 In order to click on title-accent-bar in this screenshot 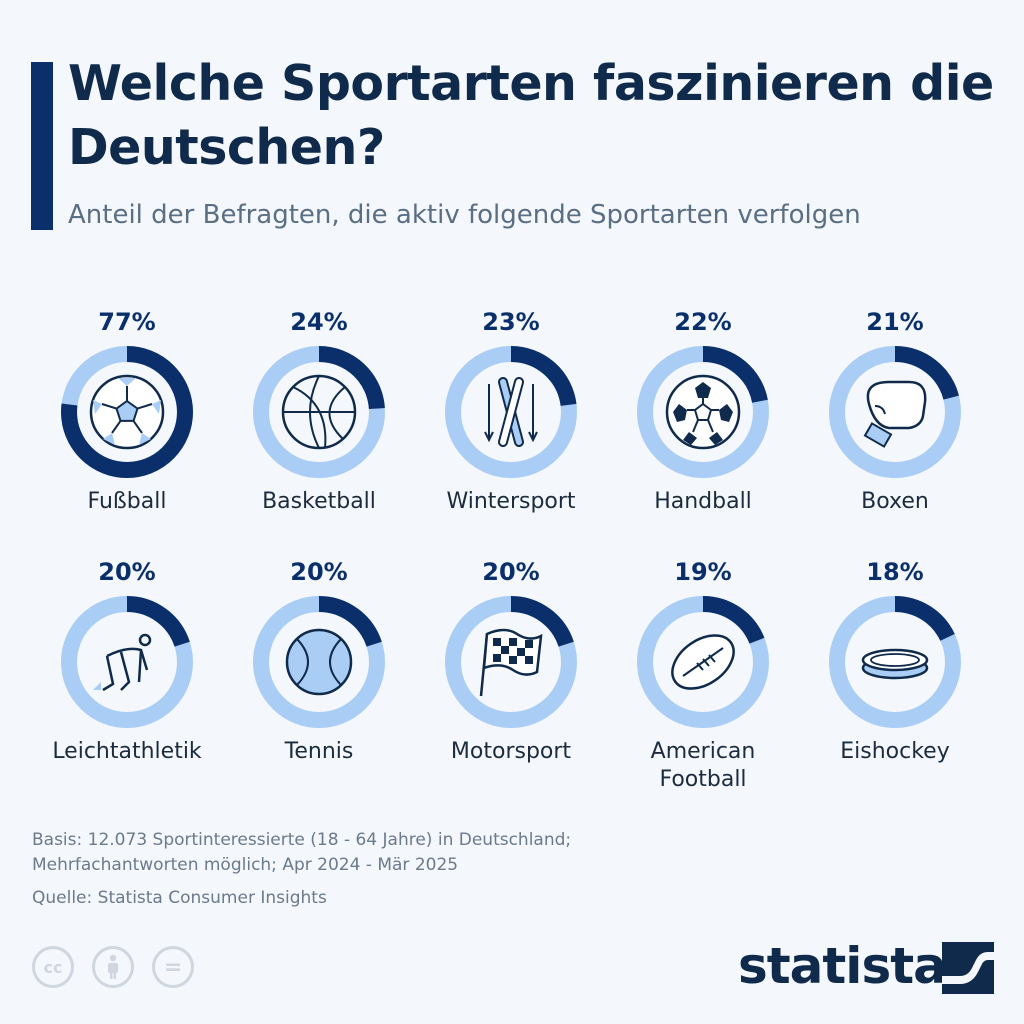, I will do `click(42, 146)`.